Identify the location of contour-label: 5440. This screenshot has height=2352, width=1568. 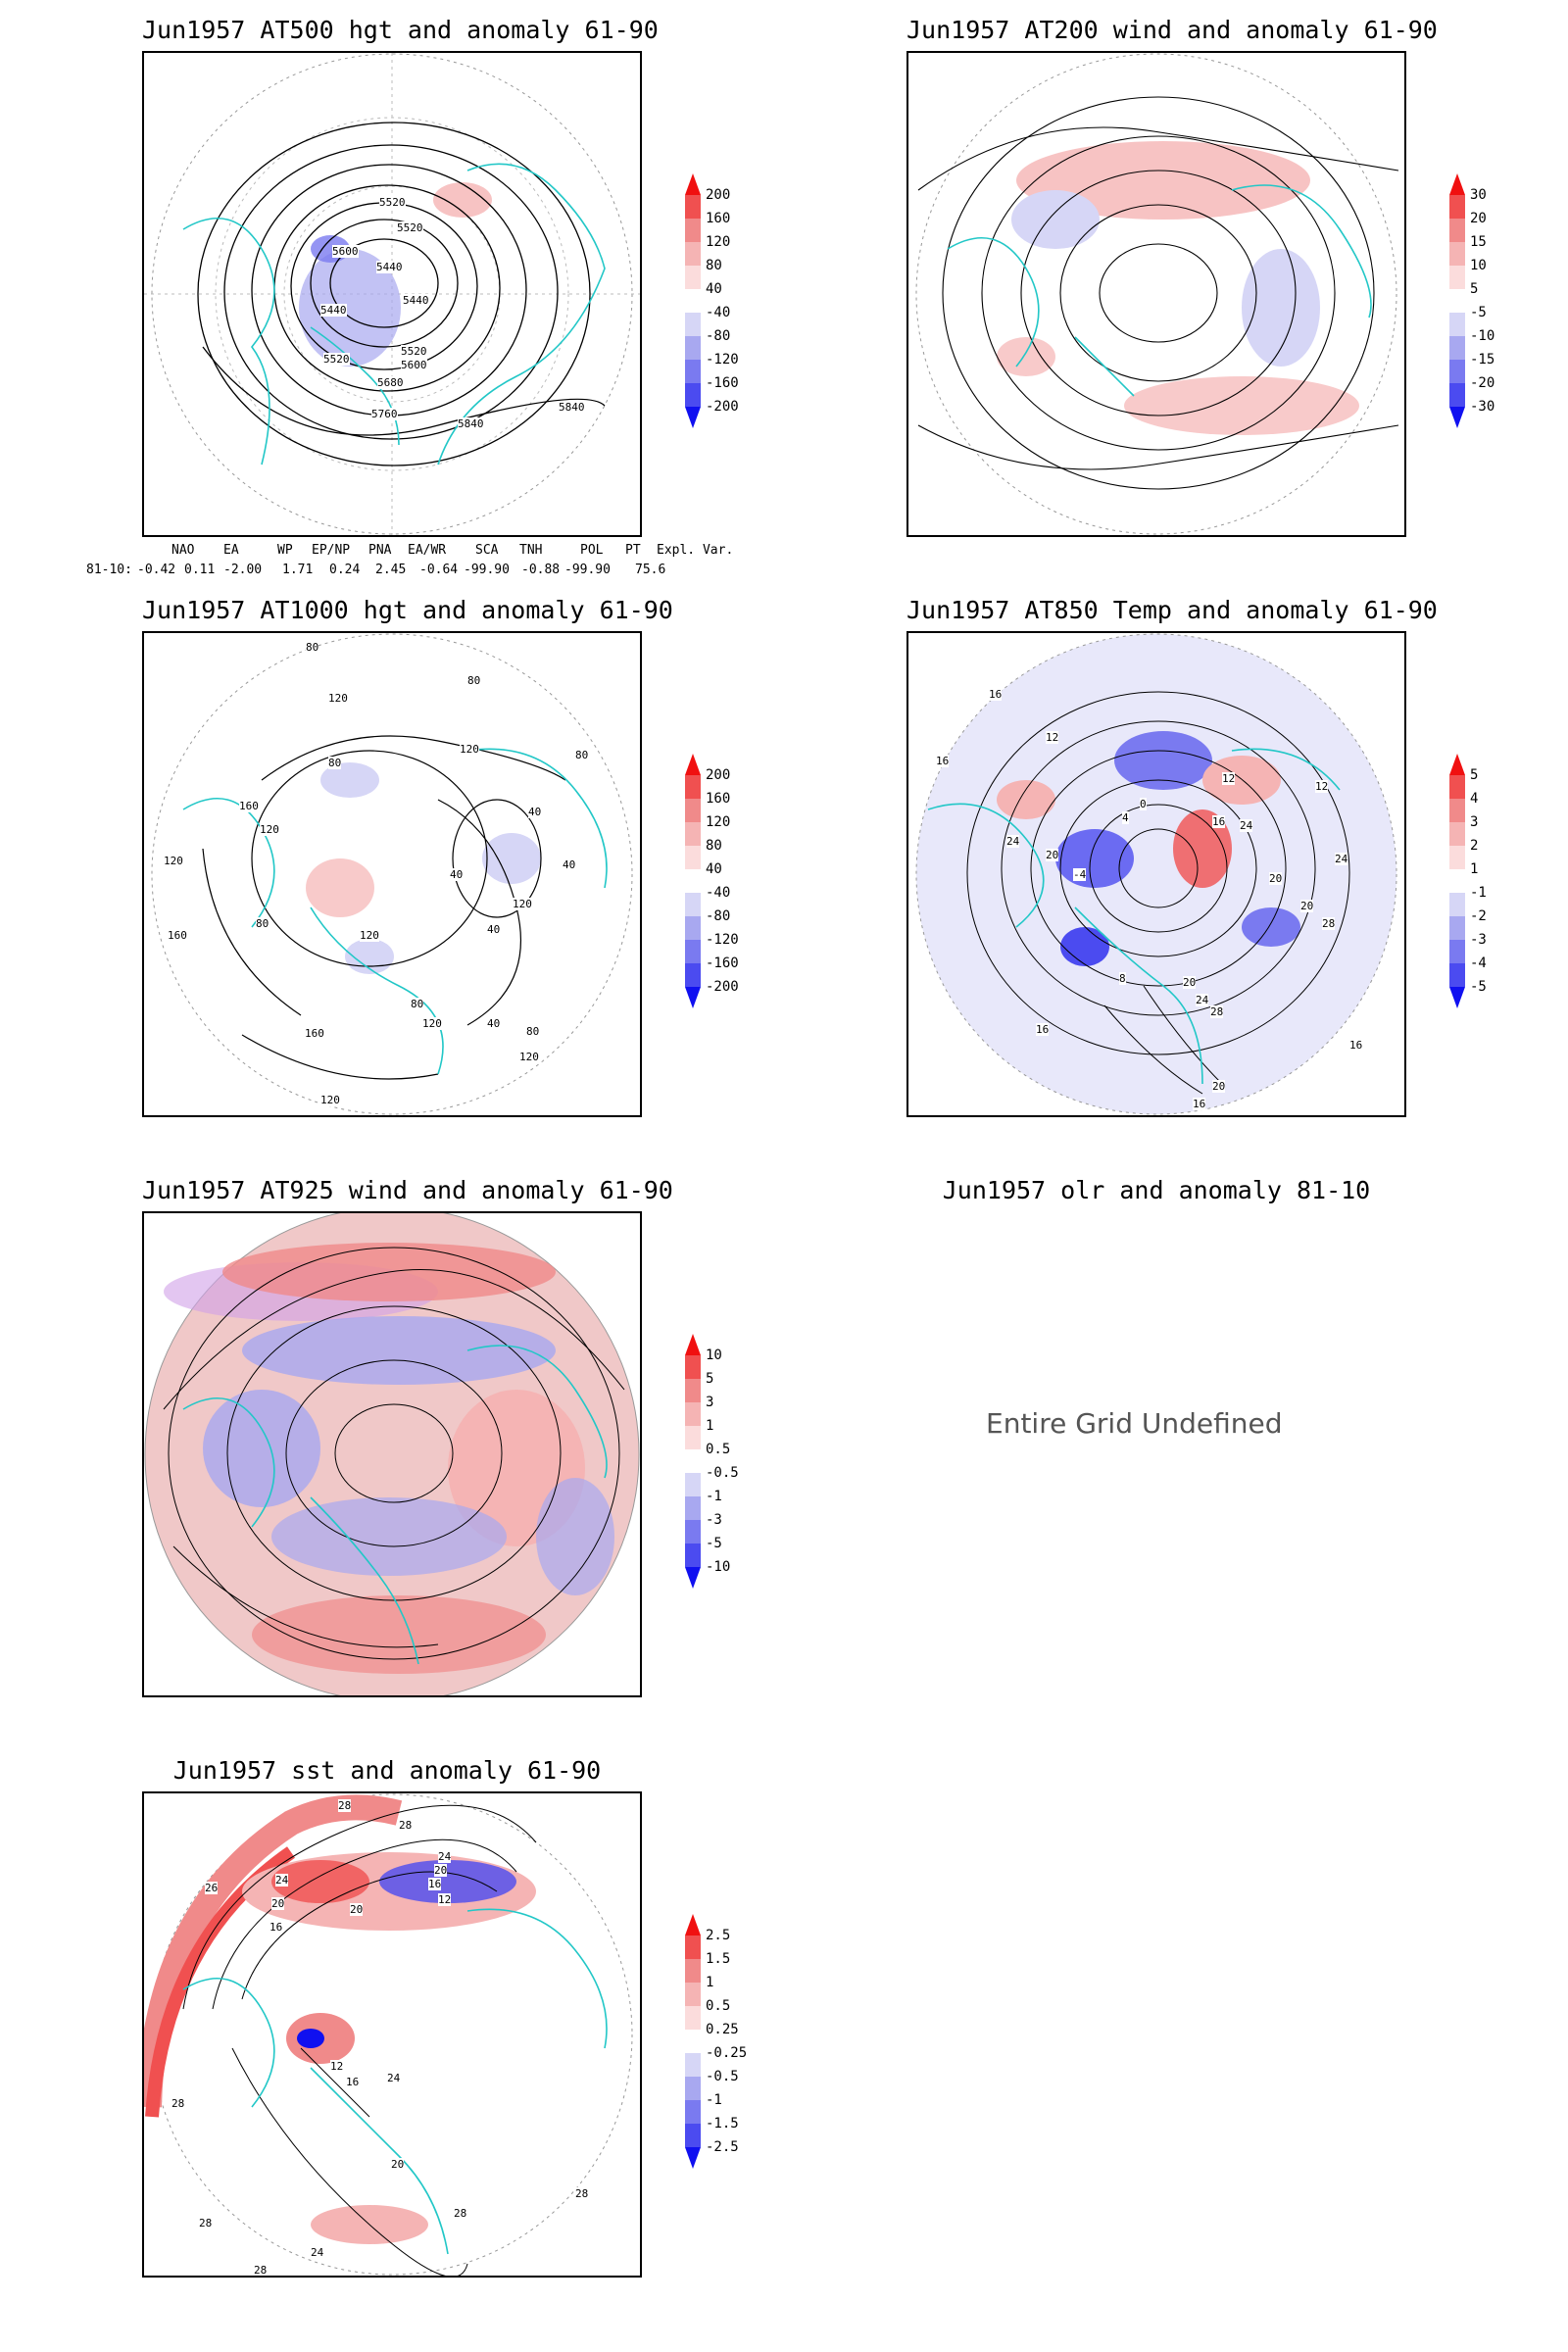
(333, 310).